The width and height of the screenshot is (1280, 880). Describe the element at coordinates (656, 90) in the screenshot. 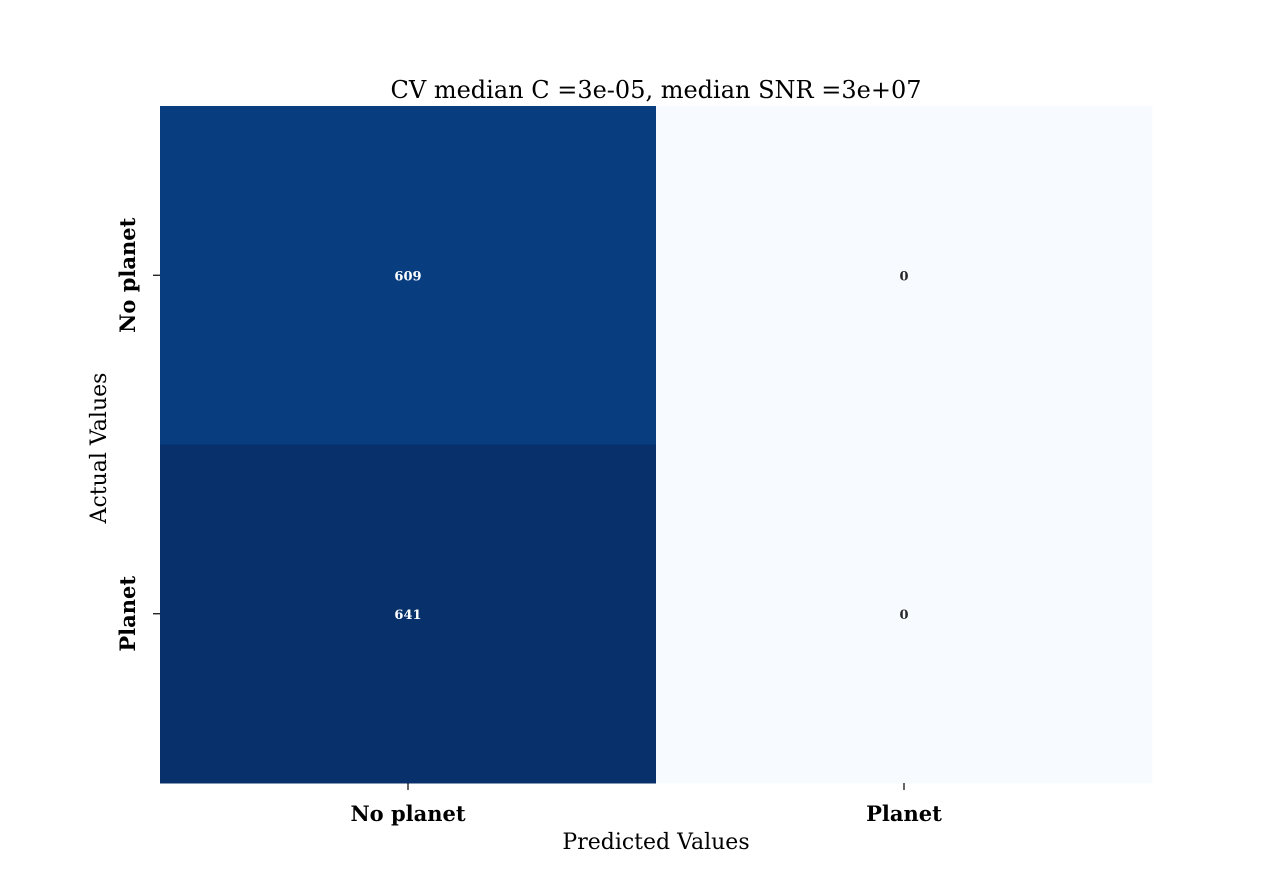

I see `chart-title: CV median C =3e-05, median SNR =3e+07` at that location.